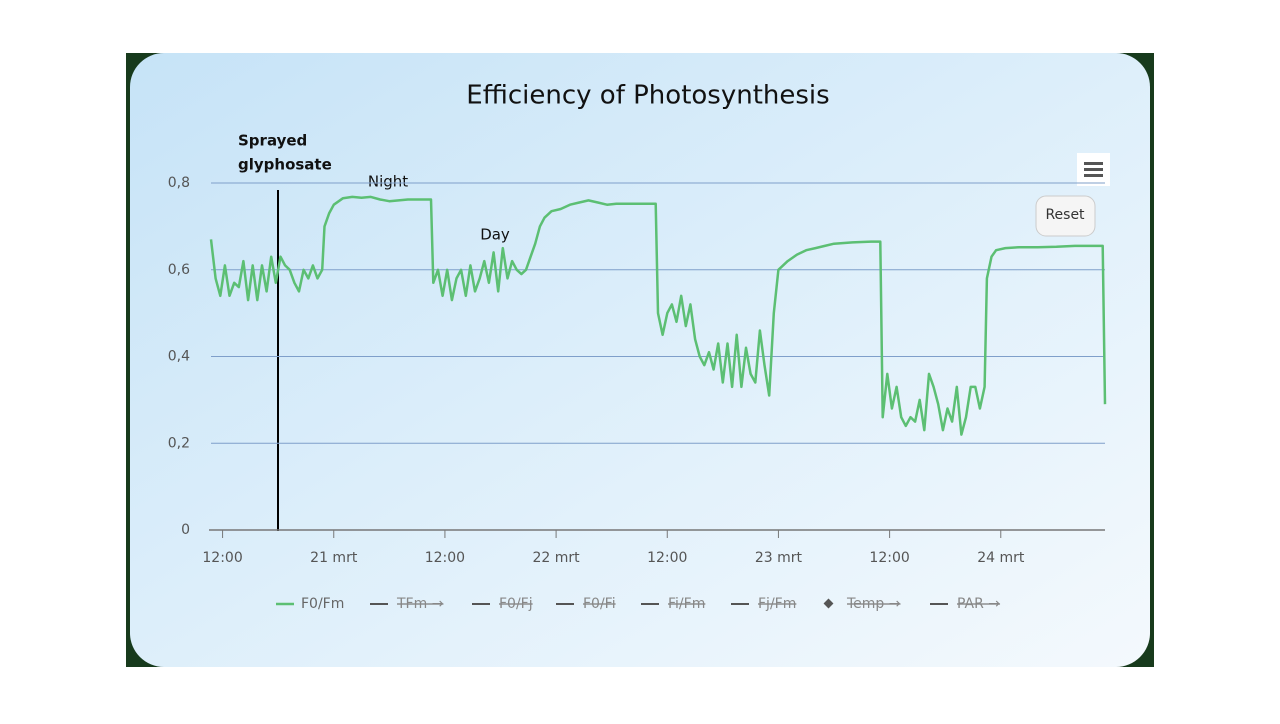  What do you see at coordinates (978, 604) in the screenshot?
I see `legend-label: PAR →` at bounding box center [978, 604].